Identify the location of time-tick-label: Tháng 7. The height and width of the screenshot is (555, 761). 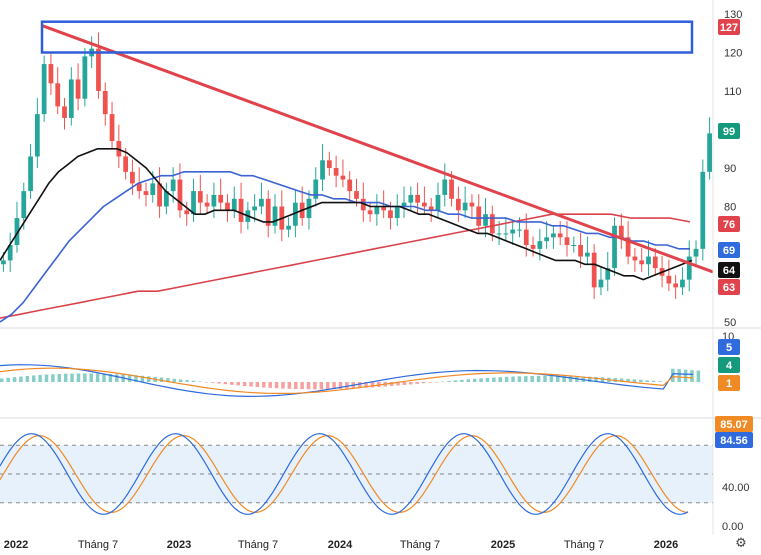
(420, 545).